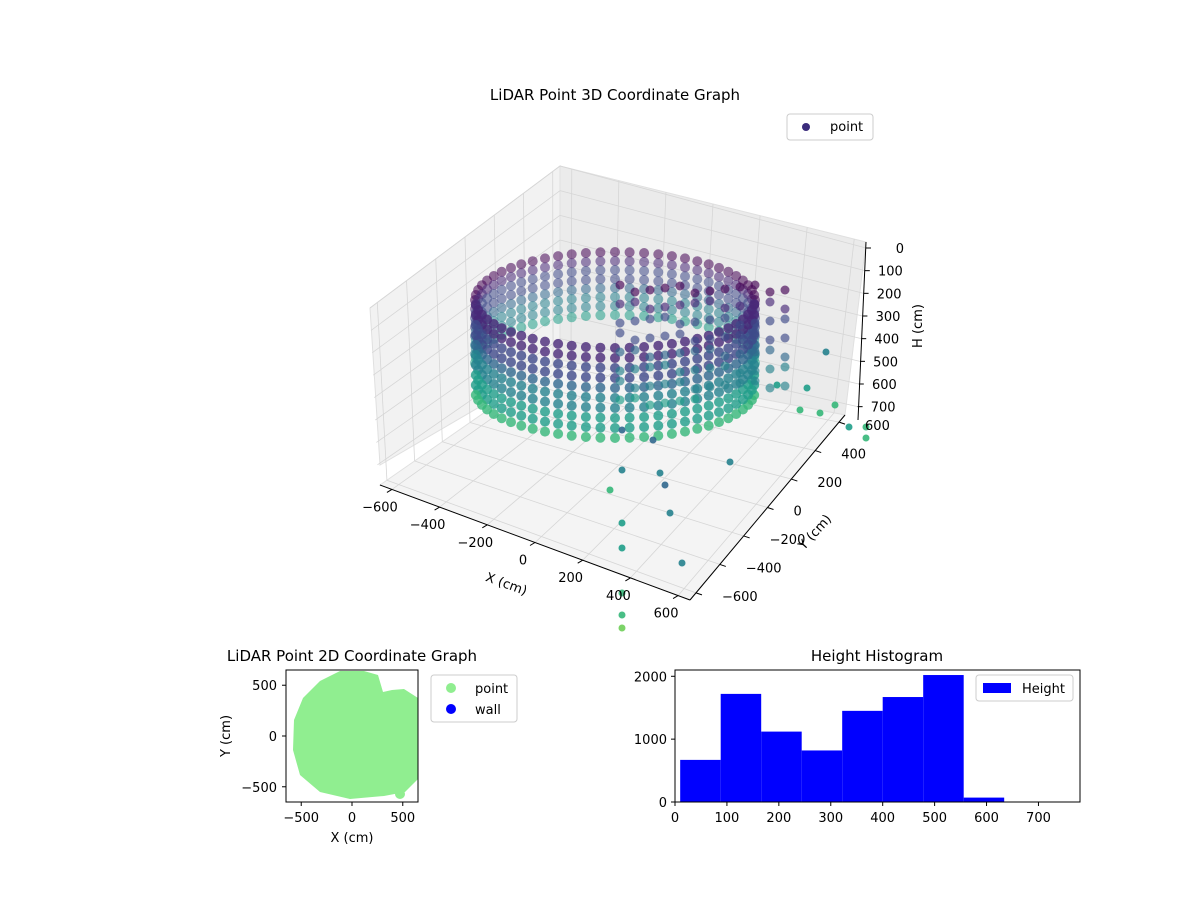 Image resolution: width=1200 pixels, height=900 pixels. I want to click on y-ticks-hist: 0 1000 2000, so click(654, 740).